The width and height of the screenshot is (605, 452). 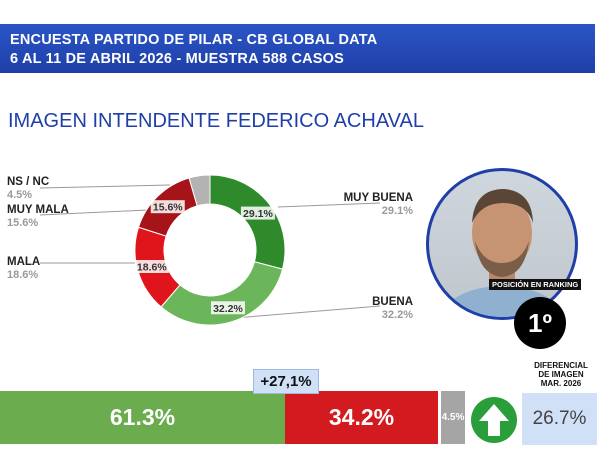 What do you see at coordinates (502, 259) in the screenshot?
I see `beard-shape` at bounding box center [502, 259].